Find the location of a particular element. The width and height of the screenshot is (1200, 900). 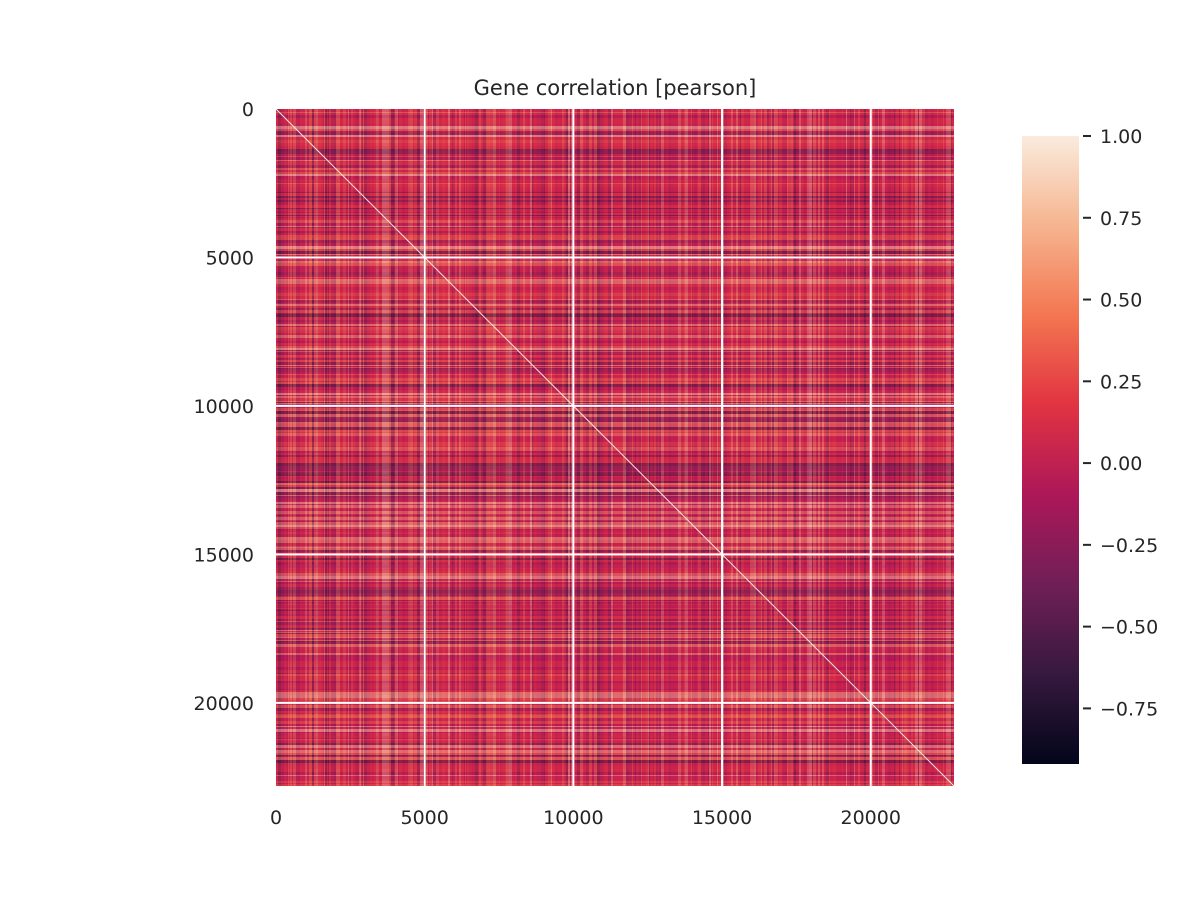

colorbar-tick-label: −0.25 is located at coordinates (1129, 546).